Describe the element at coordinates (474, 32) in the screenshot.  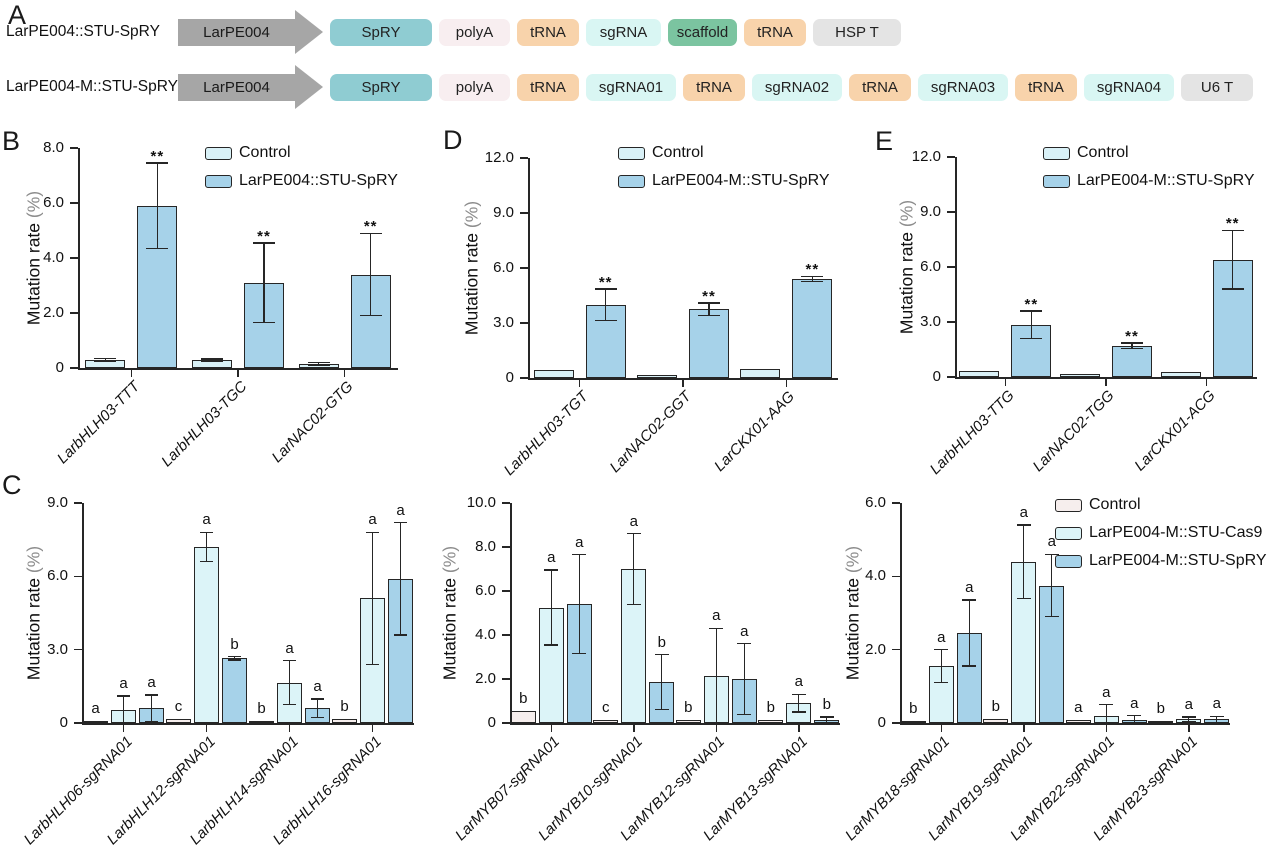
I see `construct-element-polya: polyA` at that location.